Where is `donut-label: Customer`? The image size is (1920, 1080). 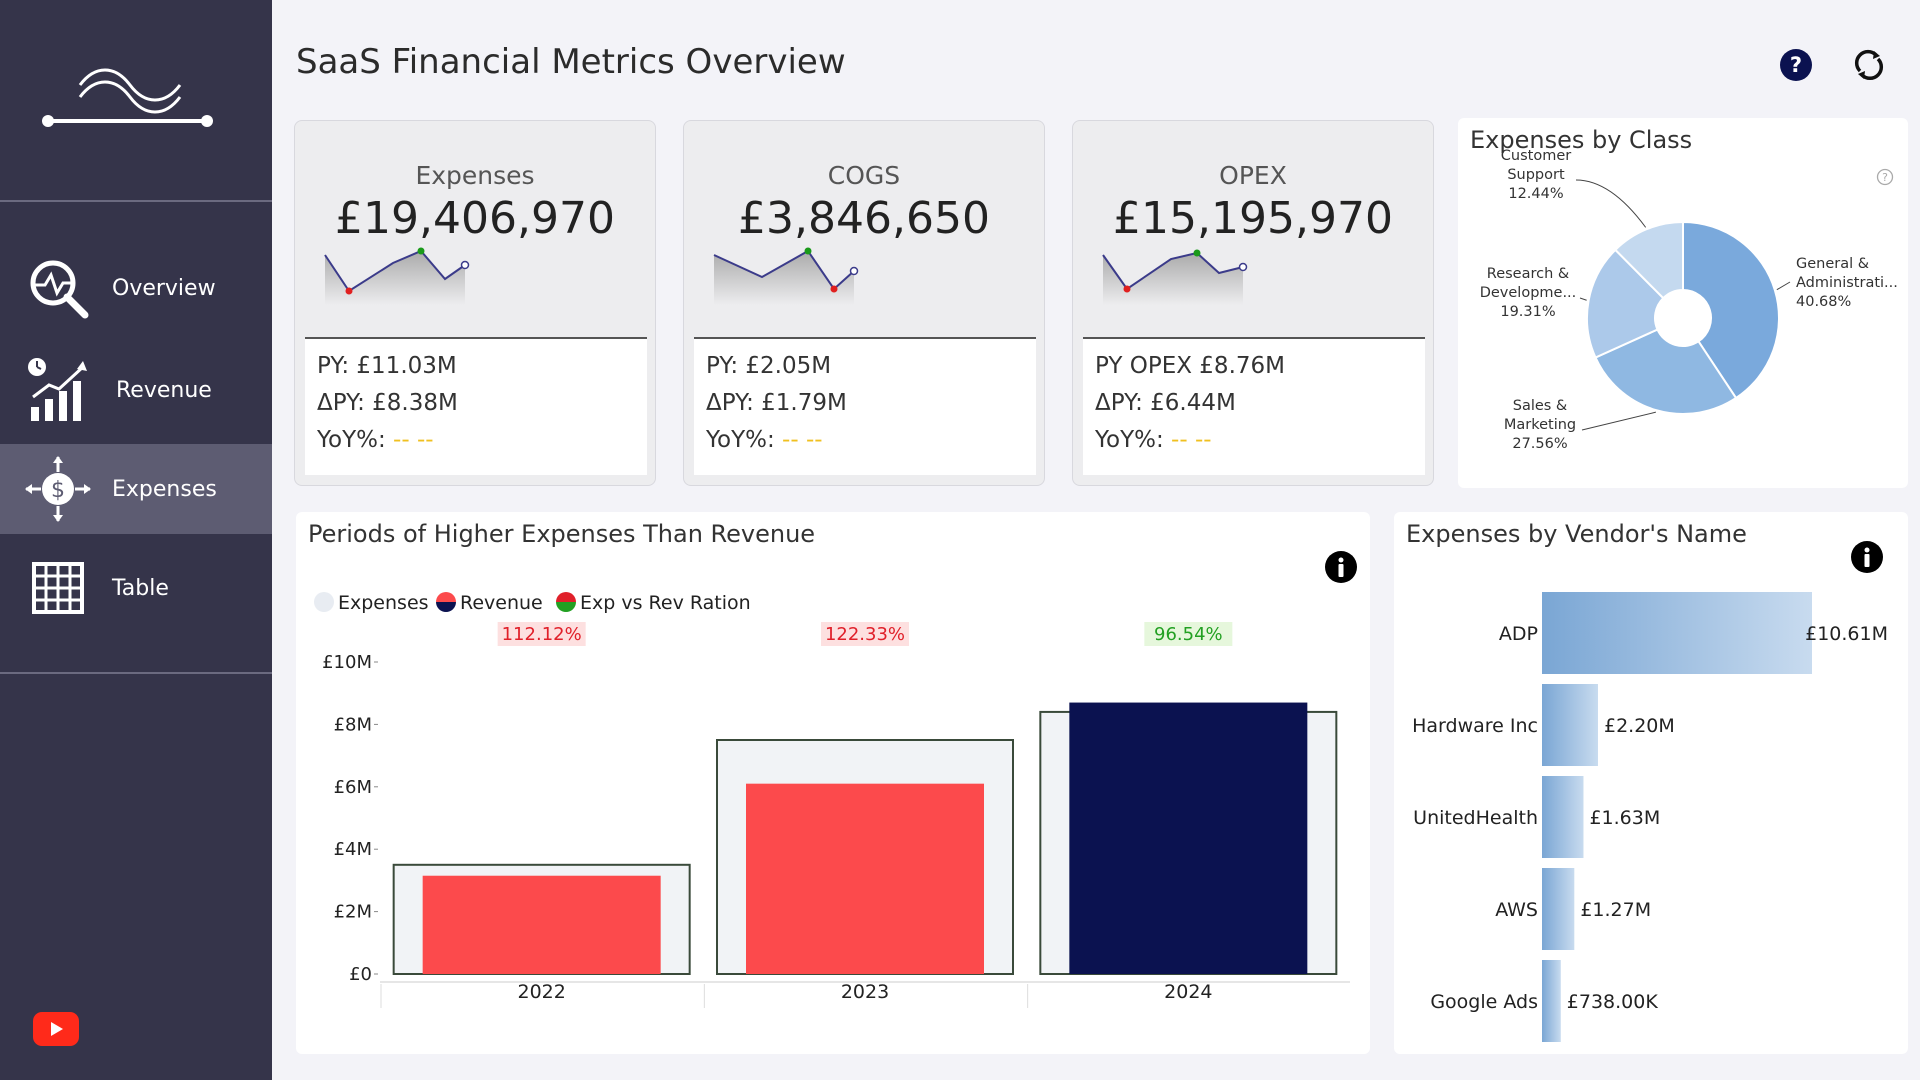
donut-label: Customer is located at coordinates (1536, 156).